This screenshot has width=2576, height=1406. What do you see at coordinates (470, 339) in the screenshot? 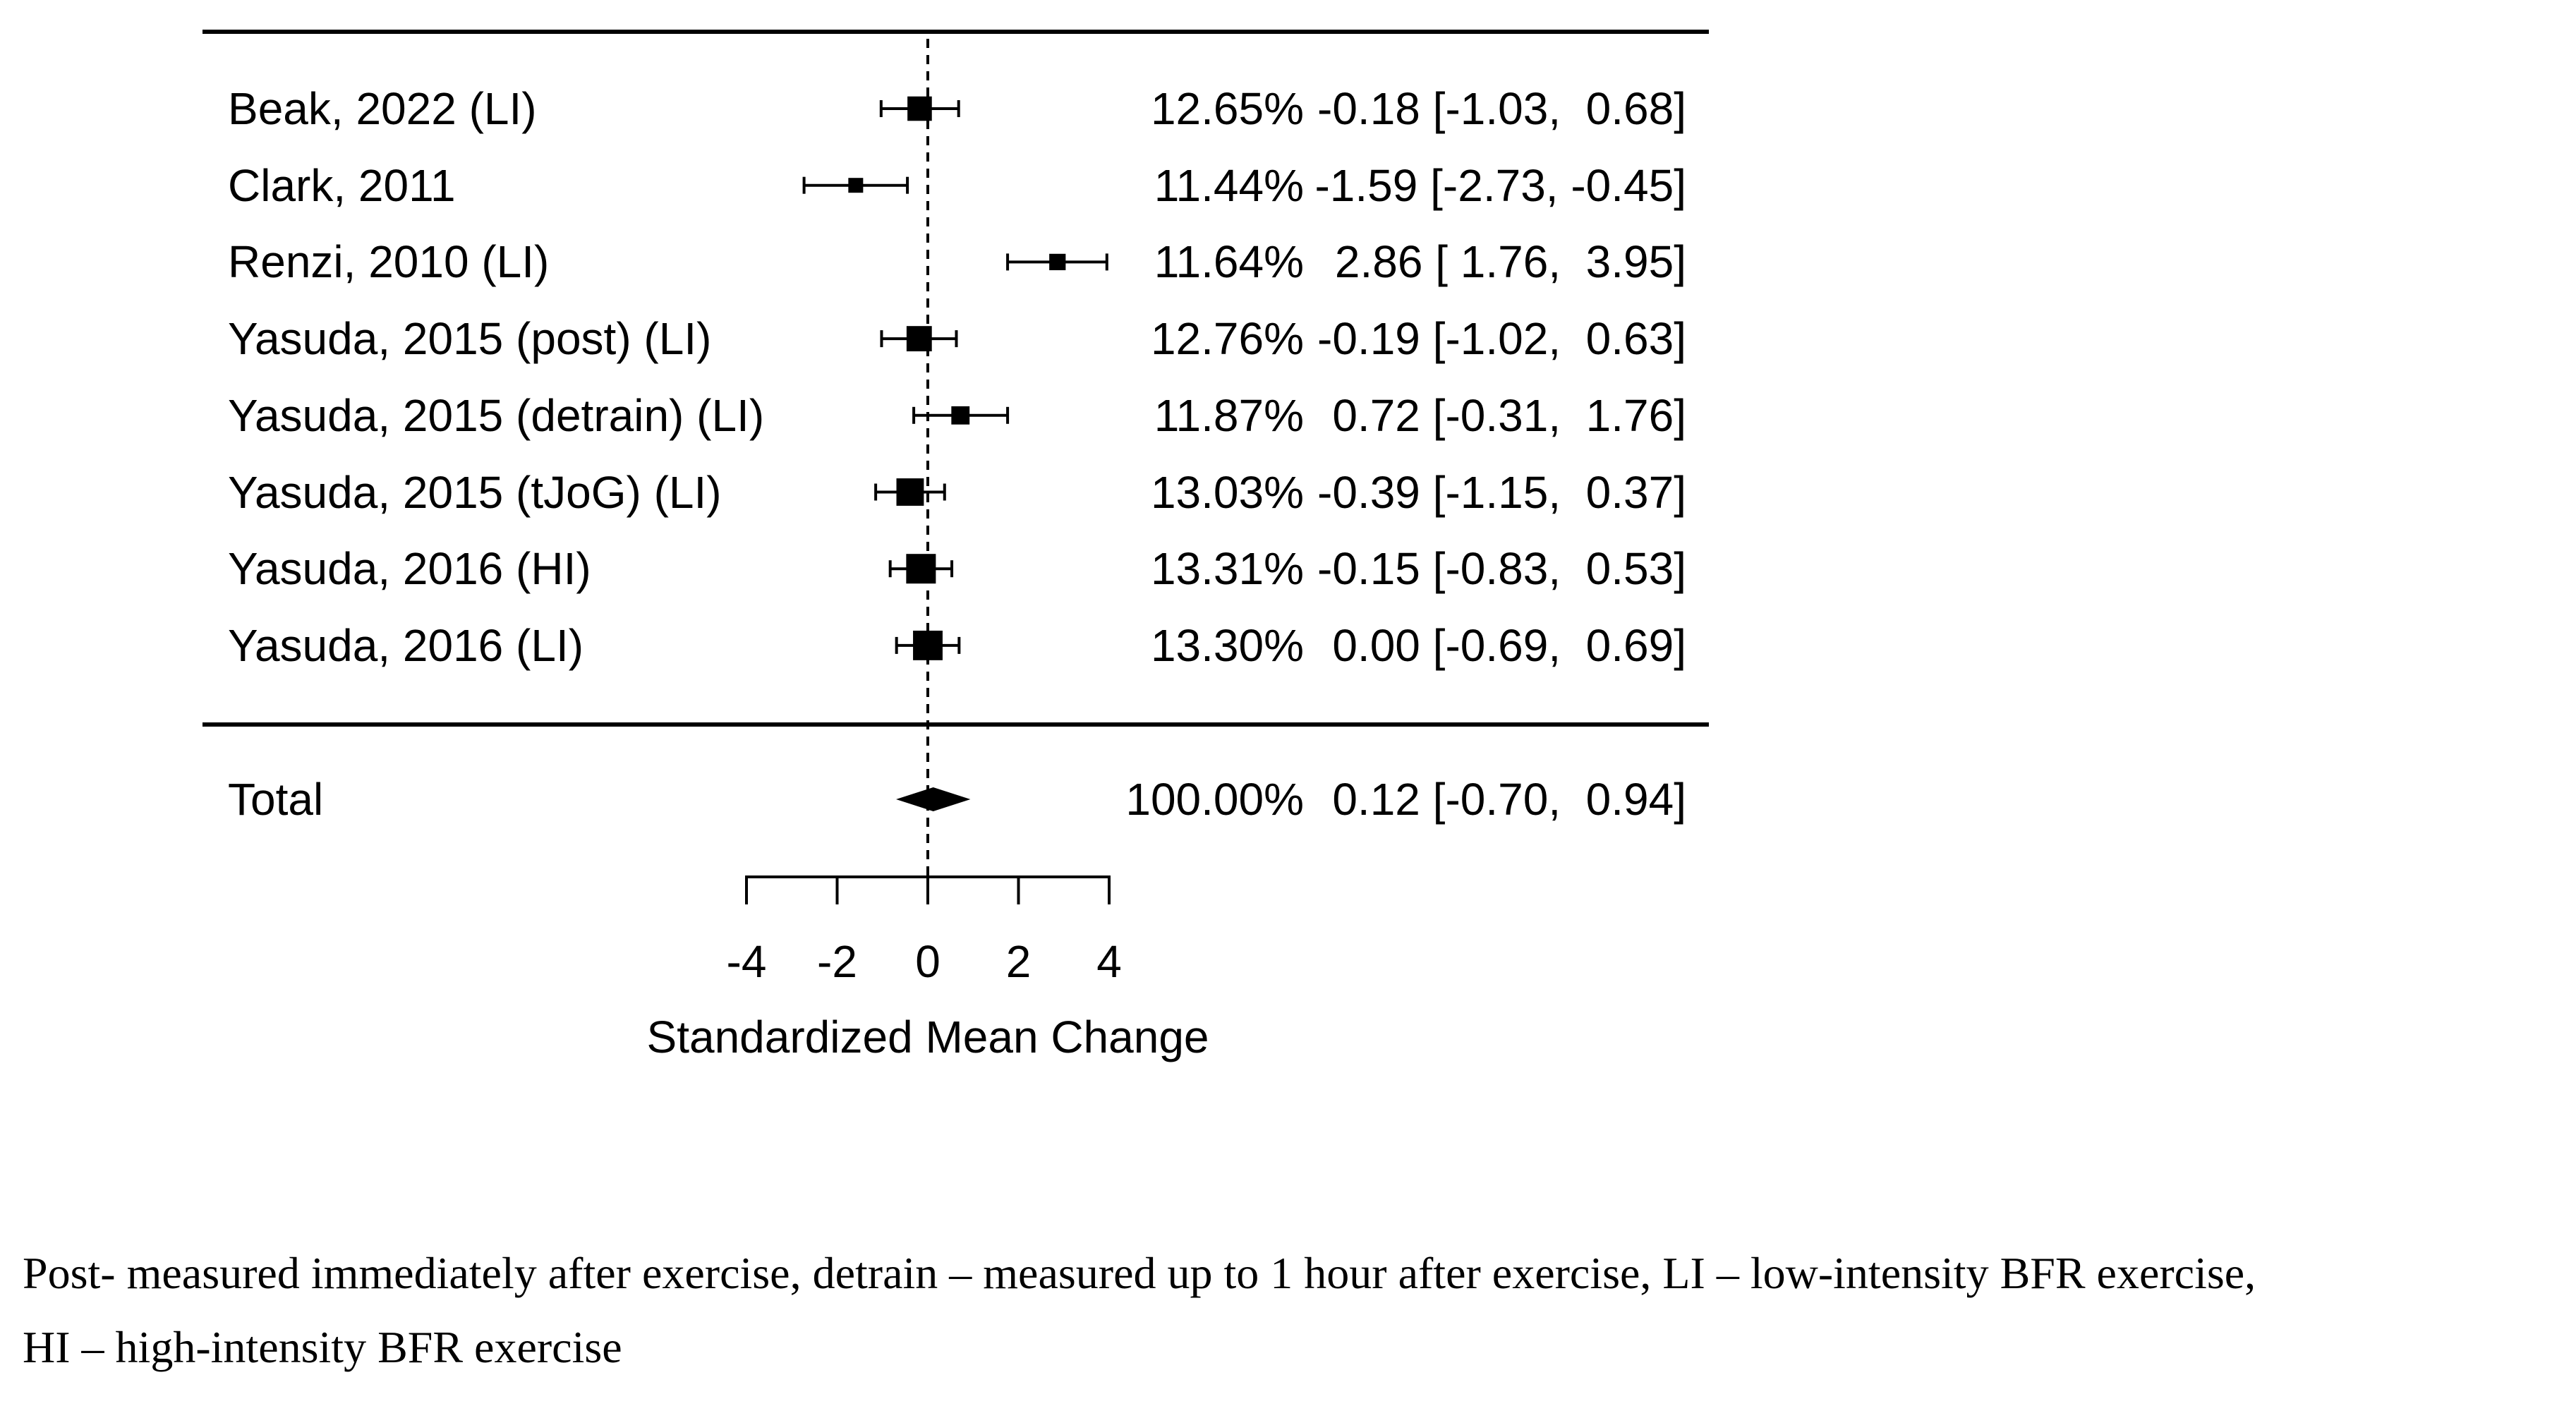
I see `study-label: Yasuda, 2015 (post) (LI)` at bounding box center [470, 339].